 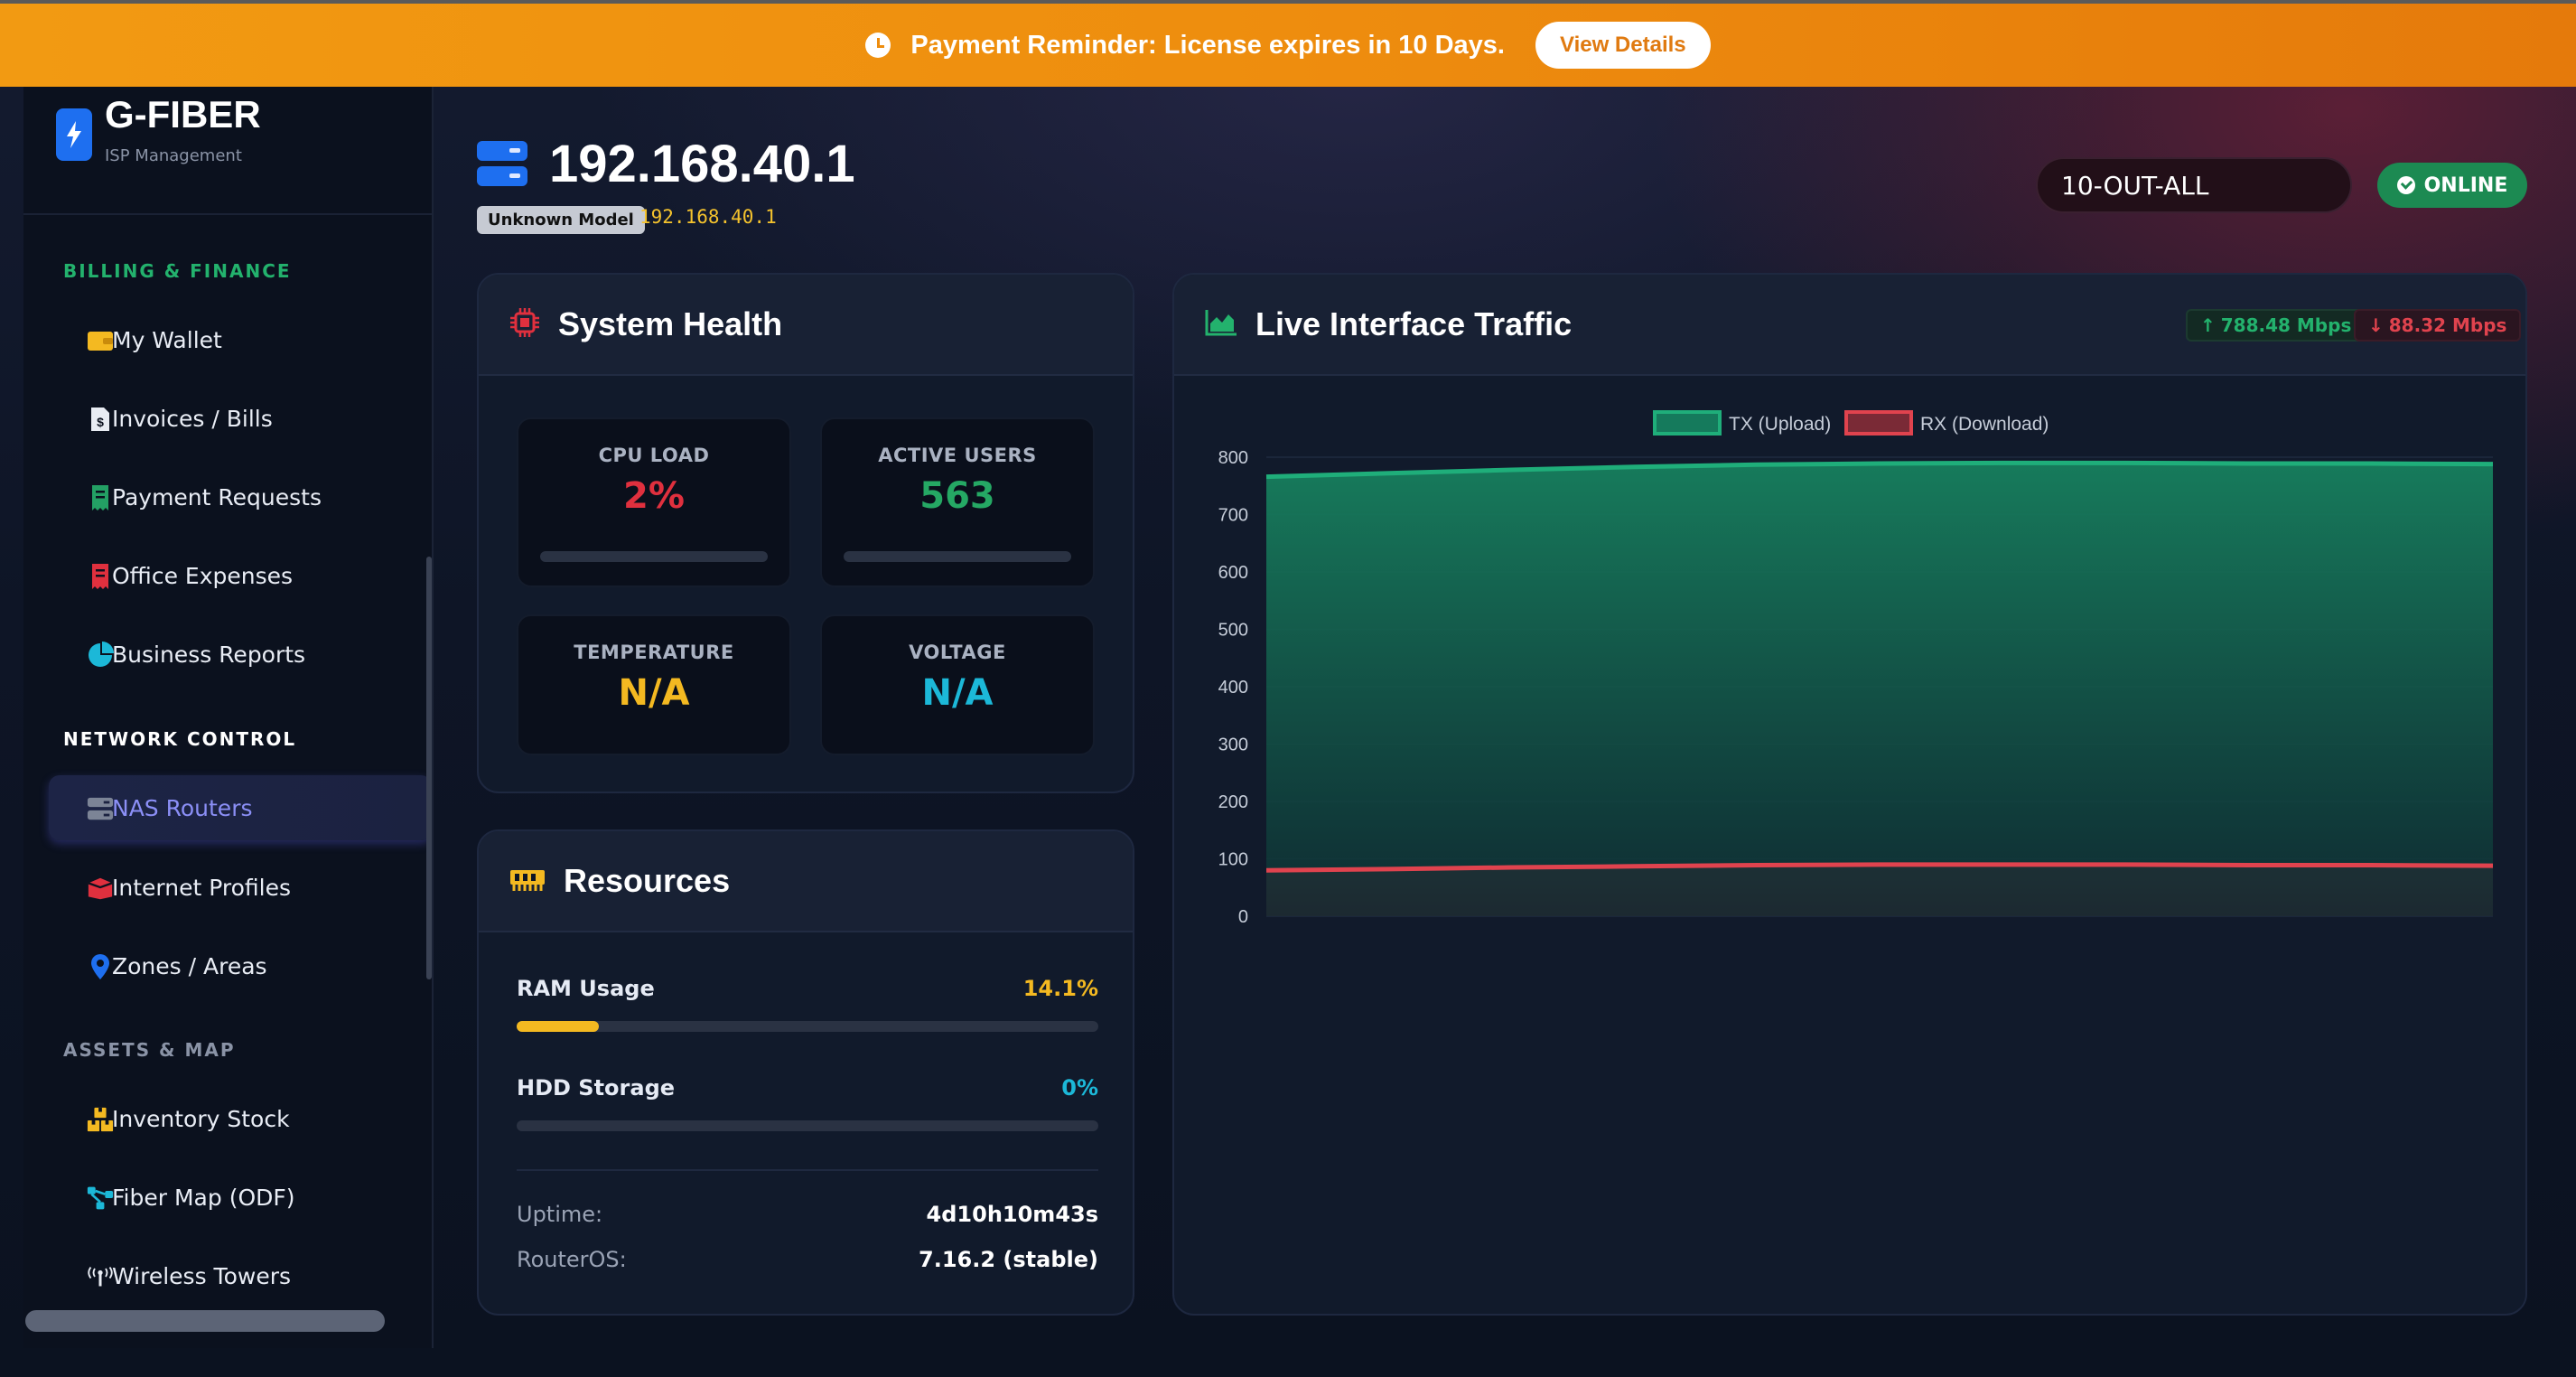 I want to click on clock-icon, so click(x=878, y=45).